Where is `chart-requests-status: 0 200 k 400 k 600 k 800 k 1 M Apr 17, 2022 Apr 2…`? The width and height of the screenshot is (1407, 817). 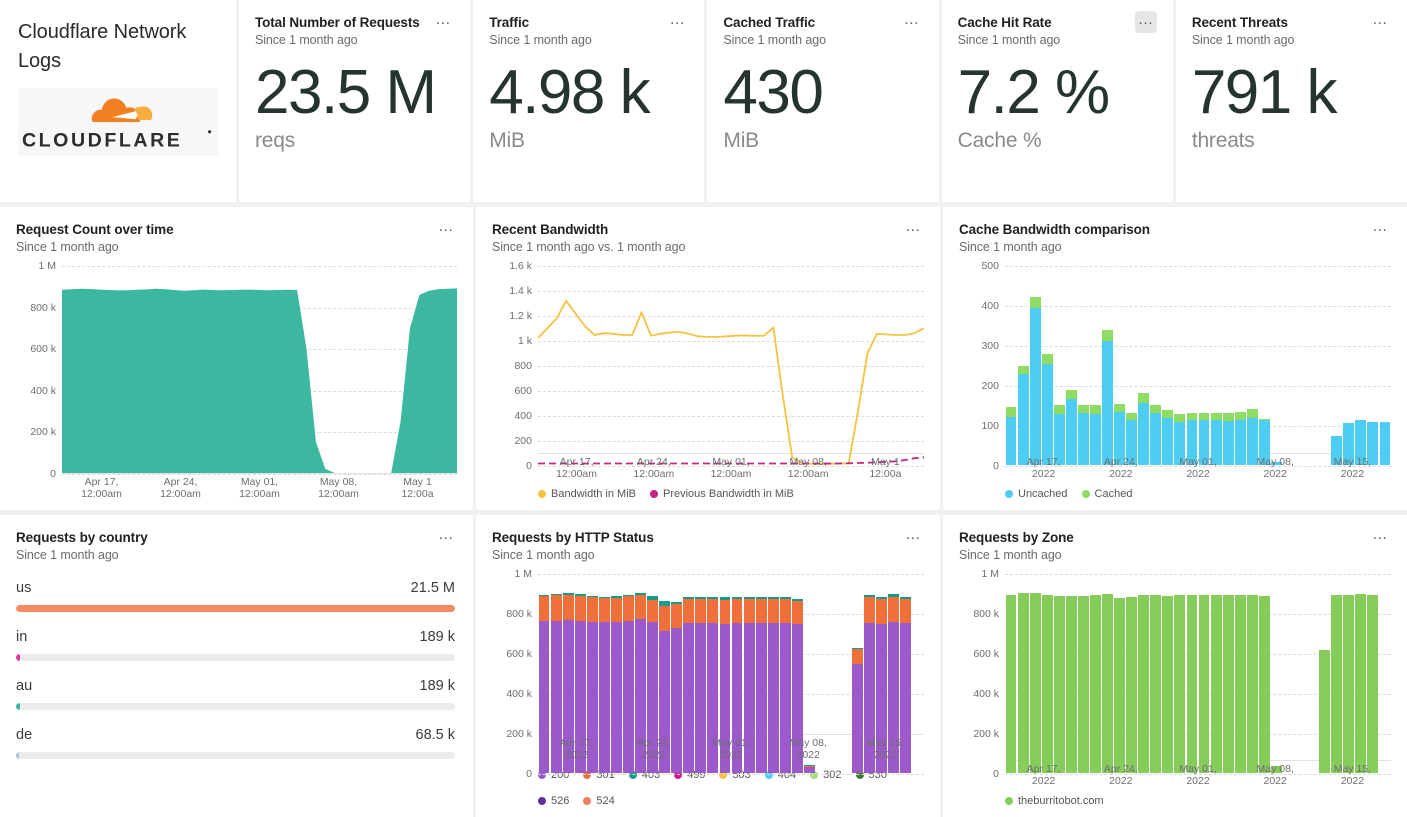
chart-requests-status: 0 200 k 400 k 600 k 800 k 1 M Apr 17, 2022 Apr 2… is located at coordinates (708, 674).